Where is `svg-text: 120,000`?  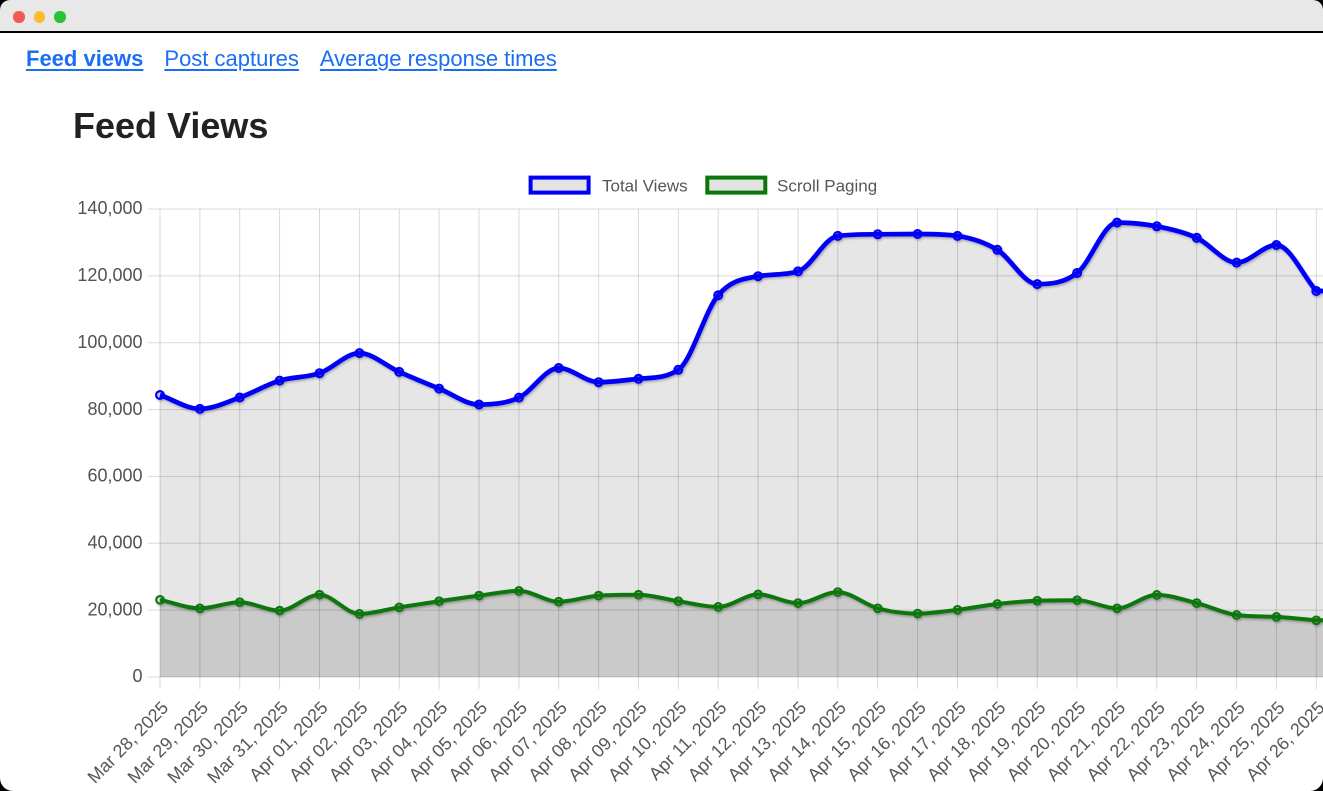 svg-text: 120,000 is located at coordinates (109, 275).